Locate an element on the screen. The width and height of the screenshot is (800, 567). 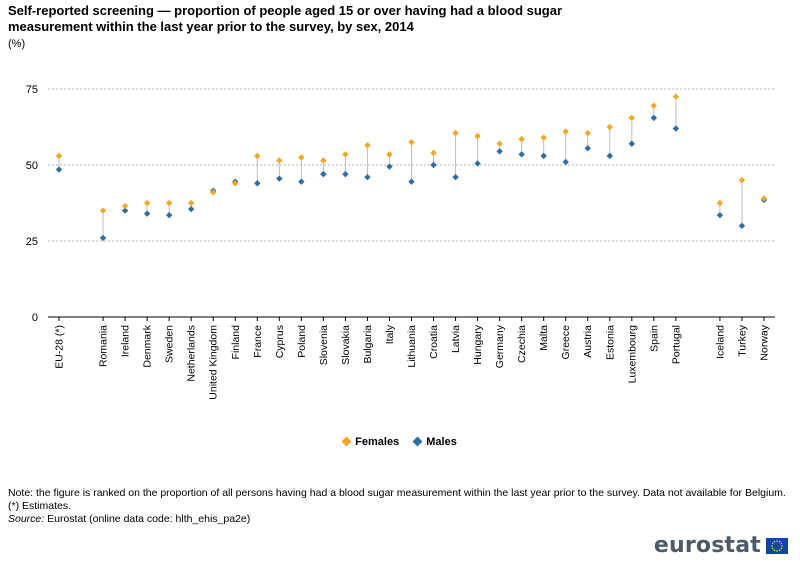
legend-females-label: Females is located at coordinates (377, 442).